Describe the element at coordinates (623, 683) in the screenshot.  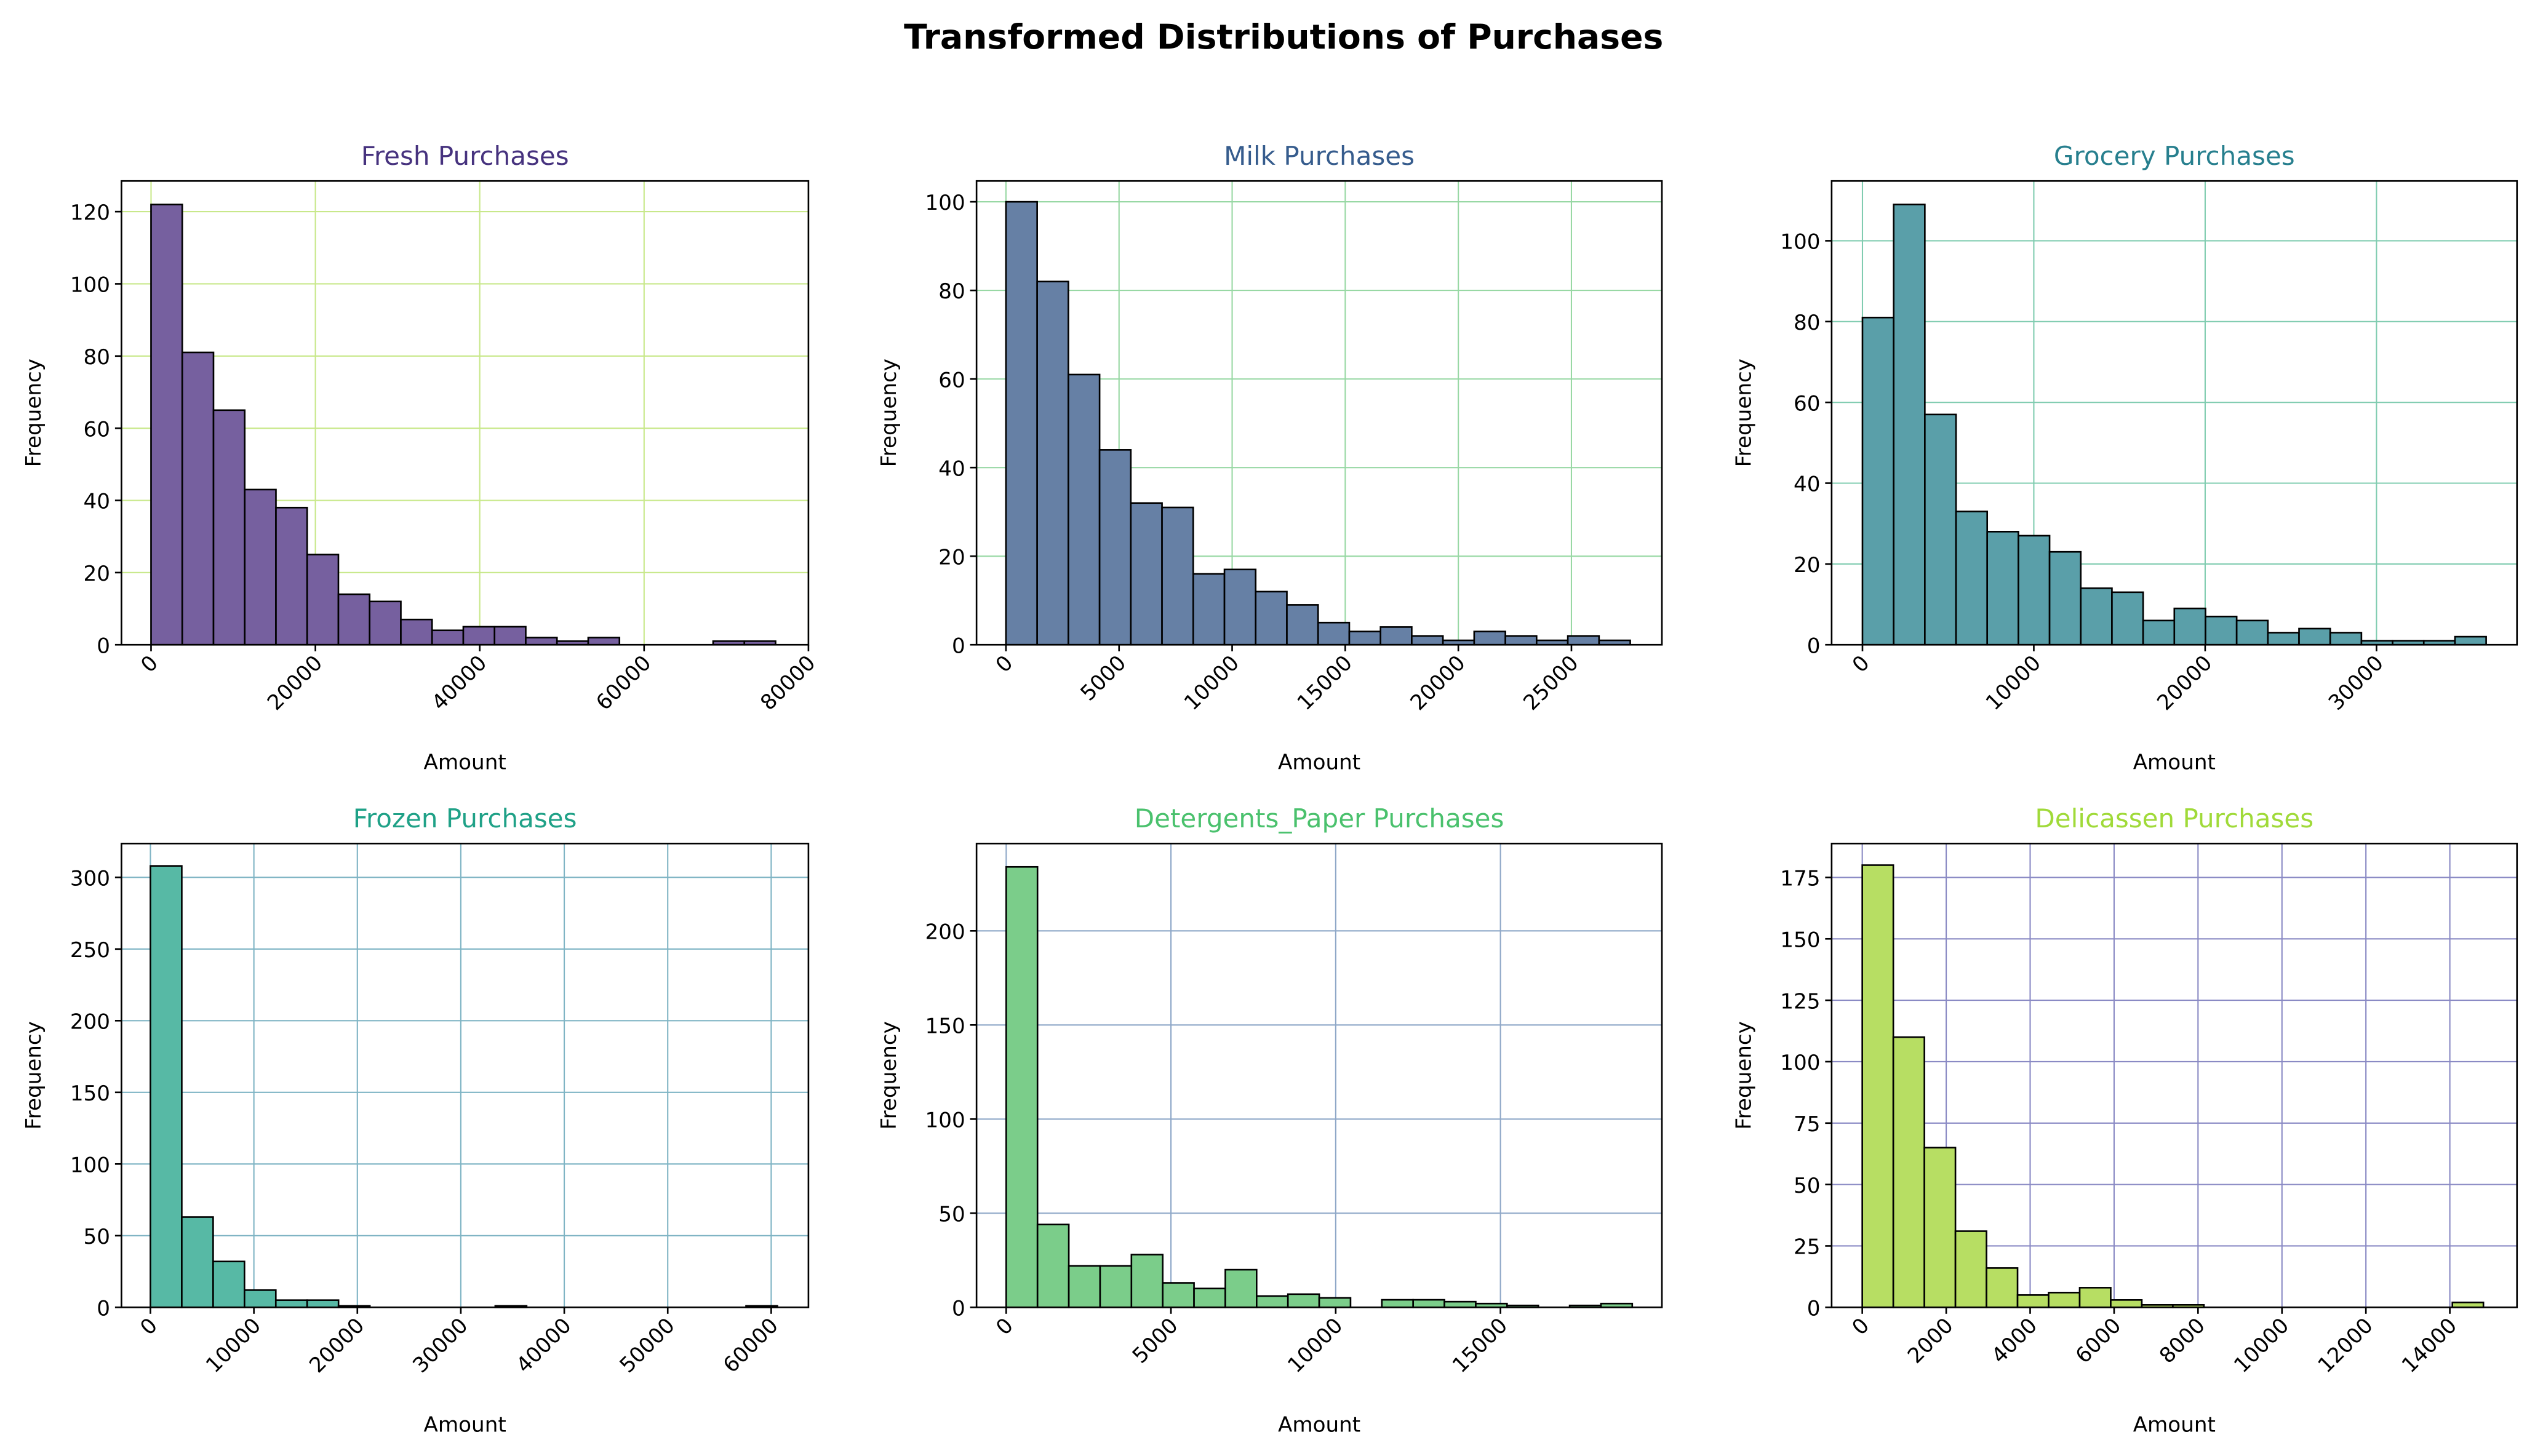
I see `x-tick-label: 60000` at that location.